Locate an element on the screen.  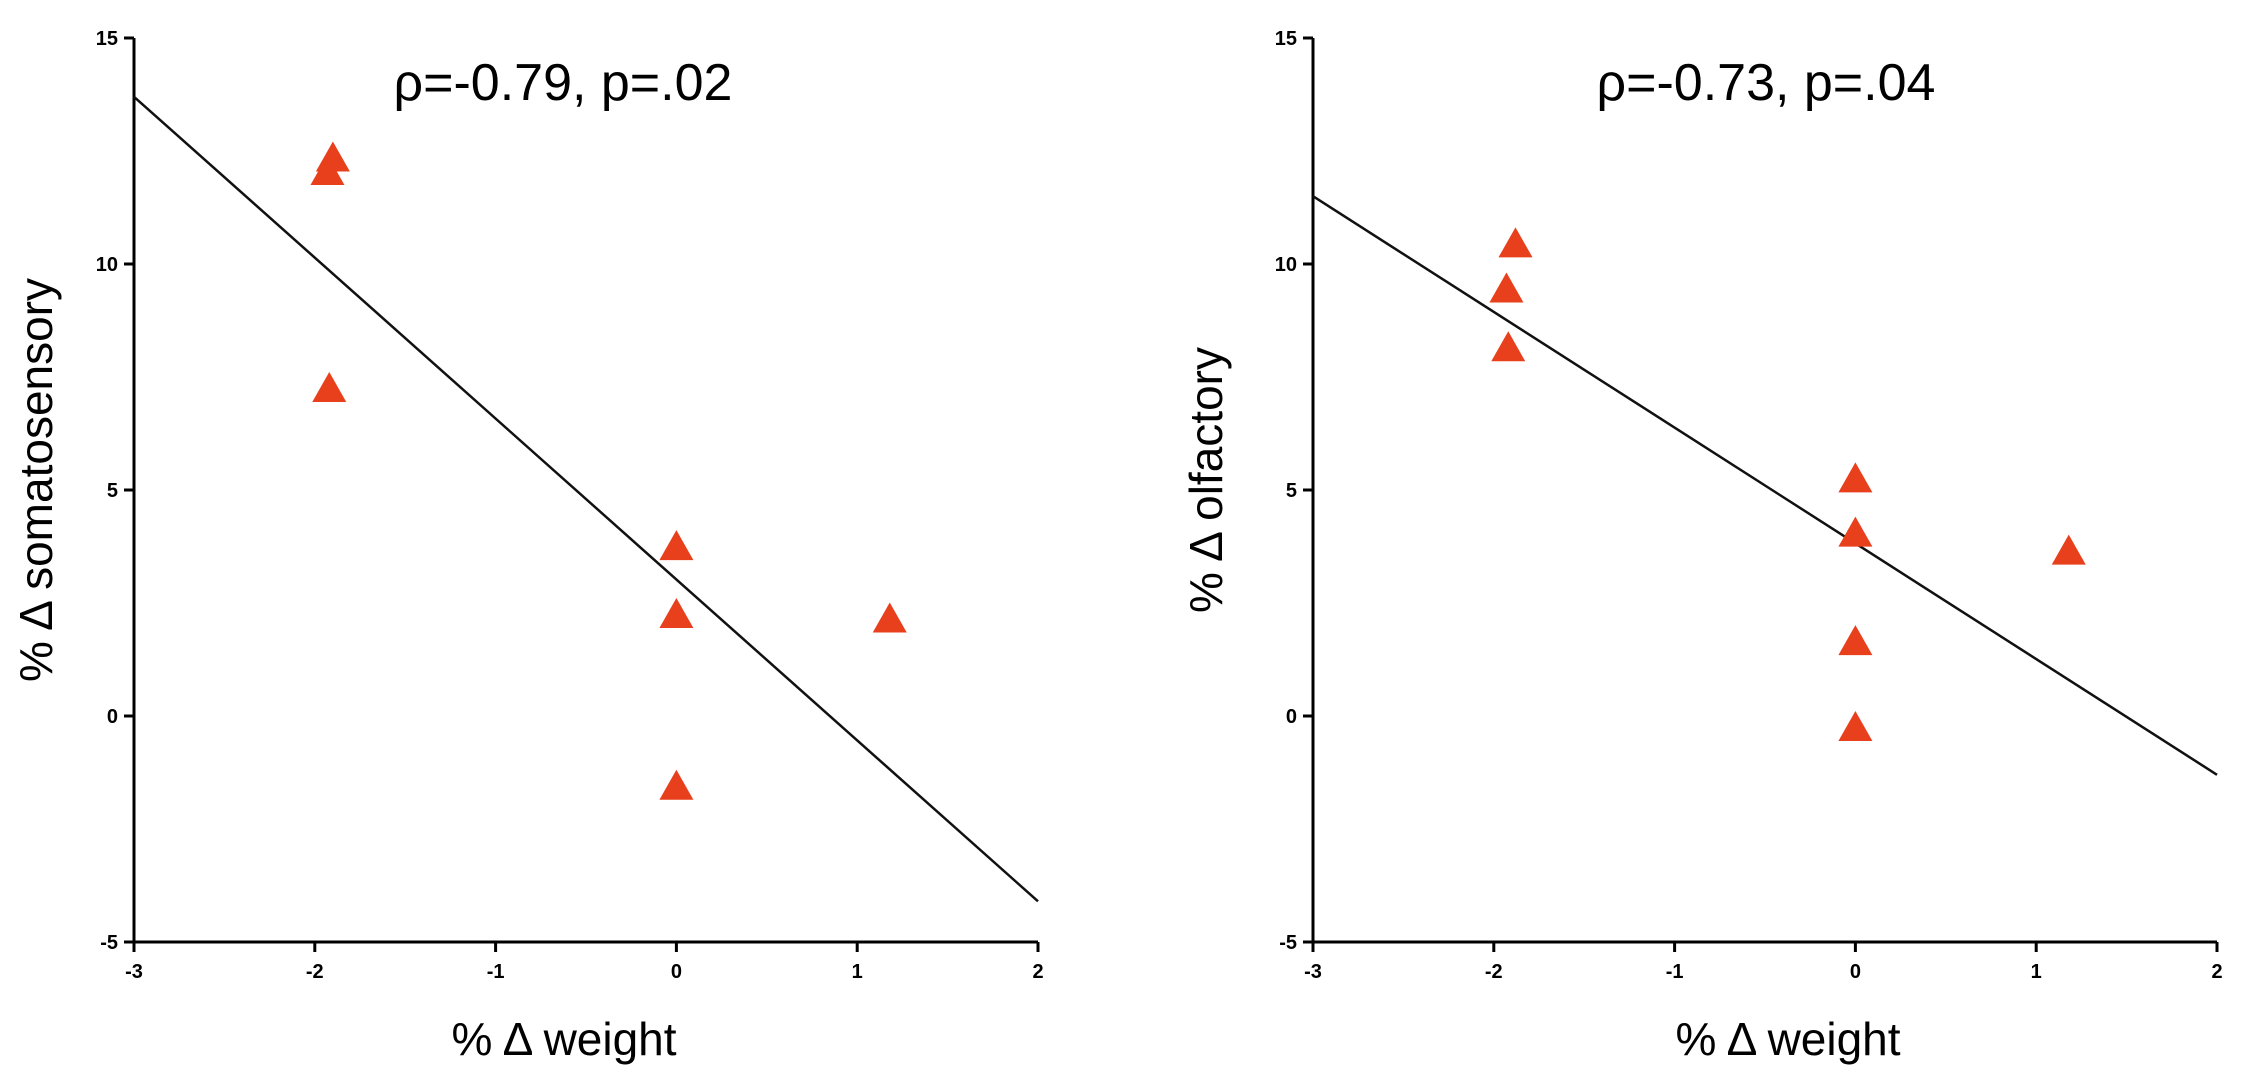
y-axis-label: % Δ olfactory is located at coordinates (1206, 480).